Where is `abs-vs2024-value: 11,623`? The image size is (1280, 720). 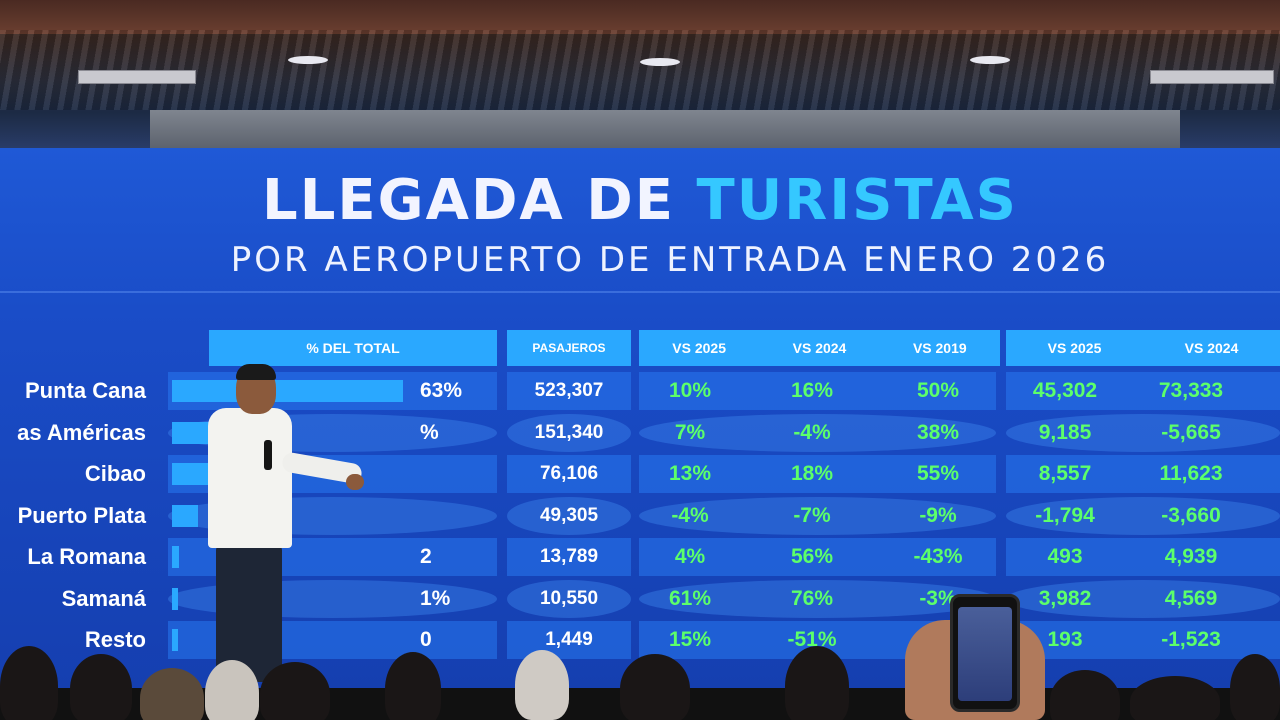
abs-vs2024-value: 11,623 is located at coordinates (1191, 473).